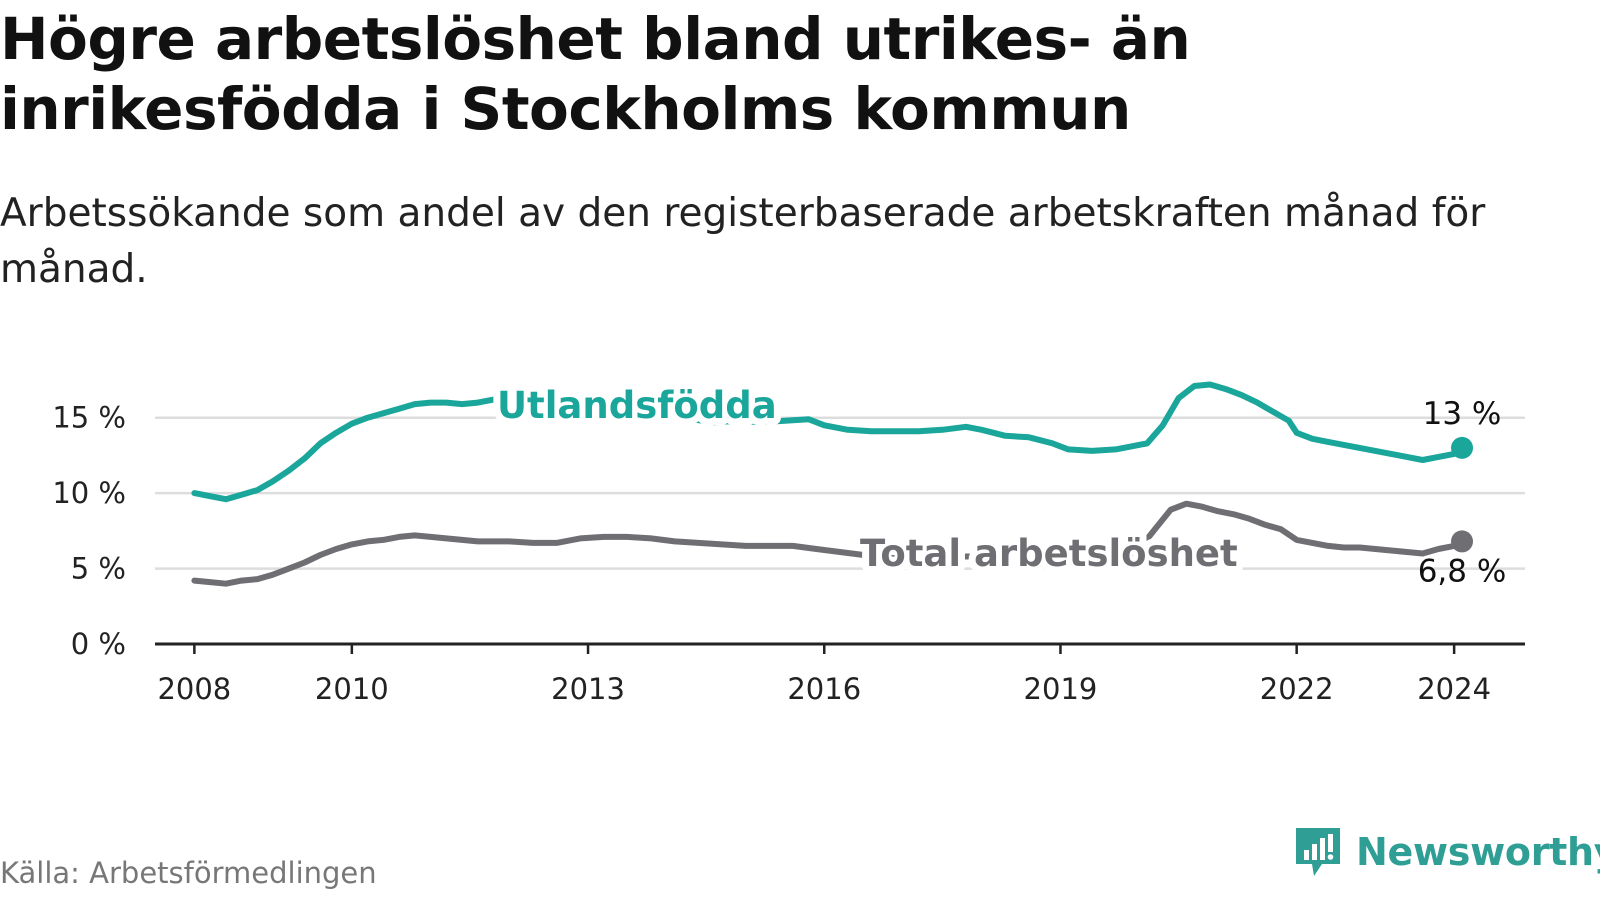 The height and width of the screenshot is (900, 1600). I want to click on x-tick-label: 2024, so click(1454, 689).